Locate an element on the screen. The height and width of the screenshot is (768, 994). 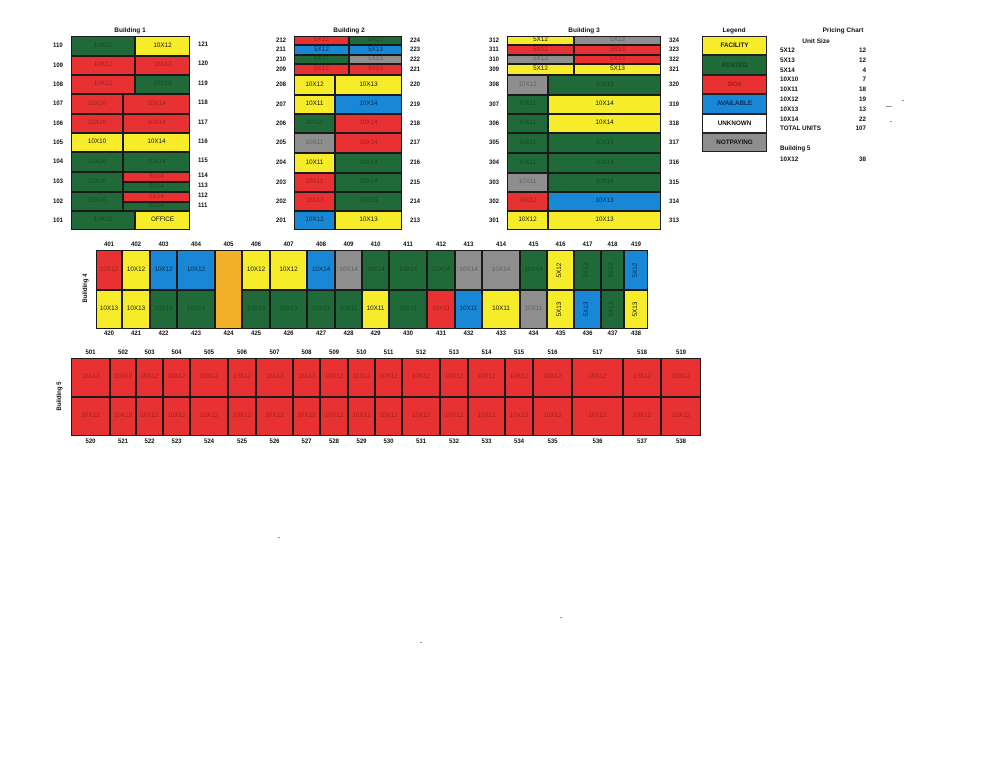
unit-number: 527 is located at coordinates (306, 442).